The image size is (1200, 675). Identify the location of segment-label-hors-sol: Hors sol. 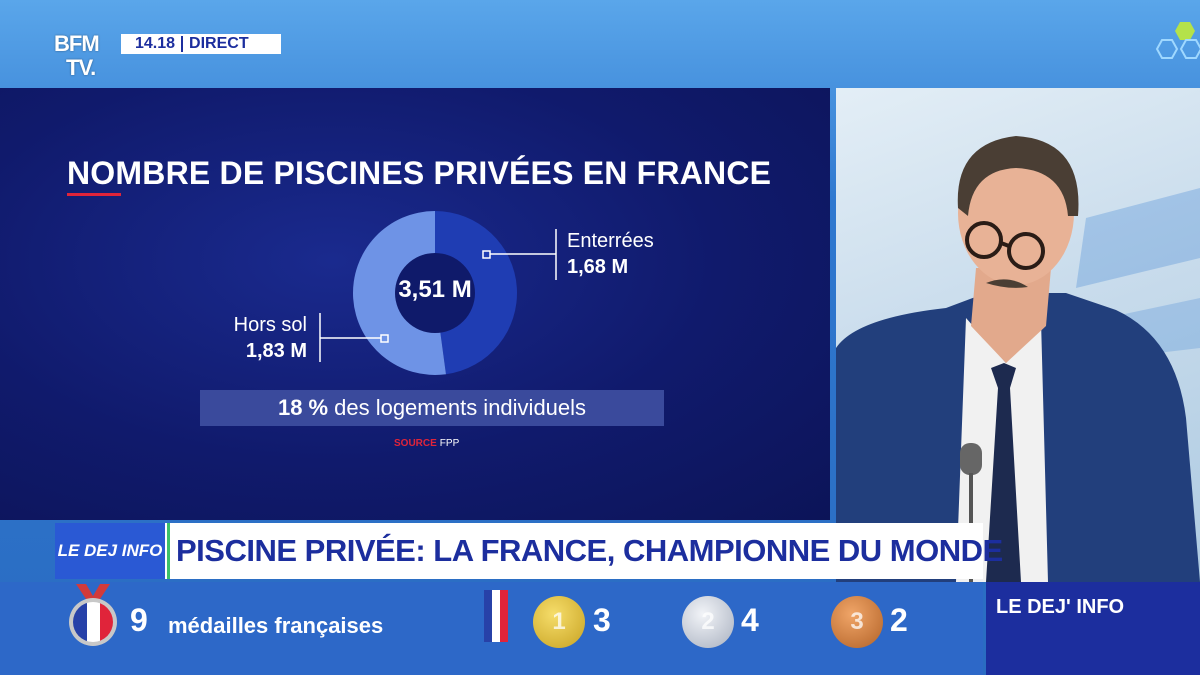
(270, 325).